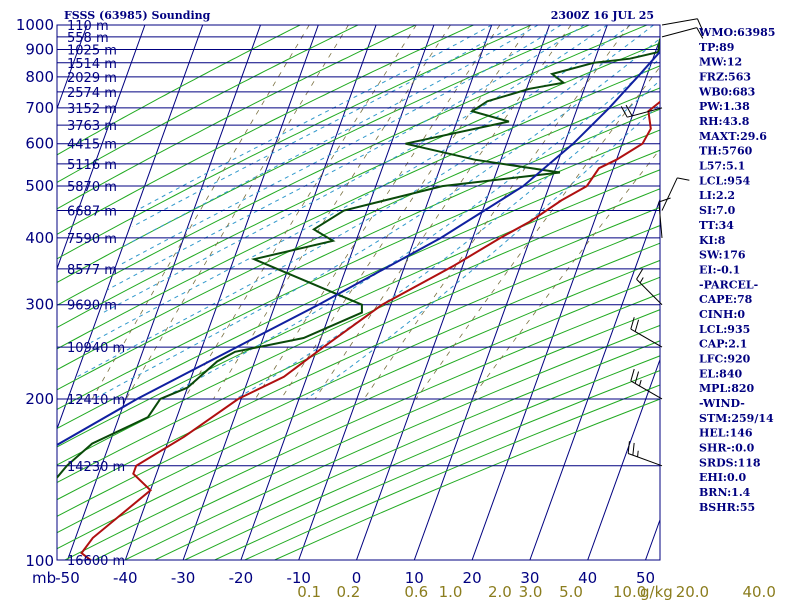  What do you see at coordinates (39, 305) in the screenshot?
I see `pressure-tick-label: 300` at bounding box center [39, 305].